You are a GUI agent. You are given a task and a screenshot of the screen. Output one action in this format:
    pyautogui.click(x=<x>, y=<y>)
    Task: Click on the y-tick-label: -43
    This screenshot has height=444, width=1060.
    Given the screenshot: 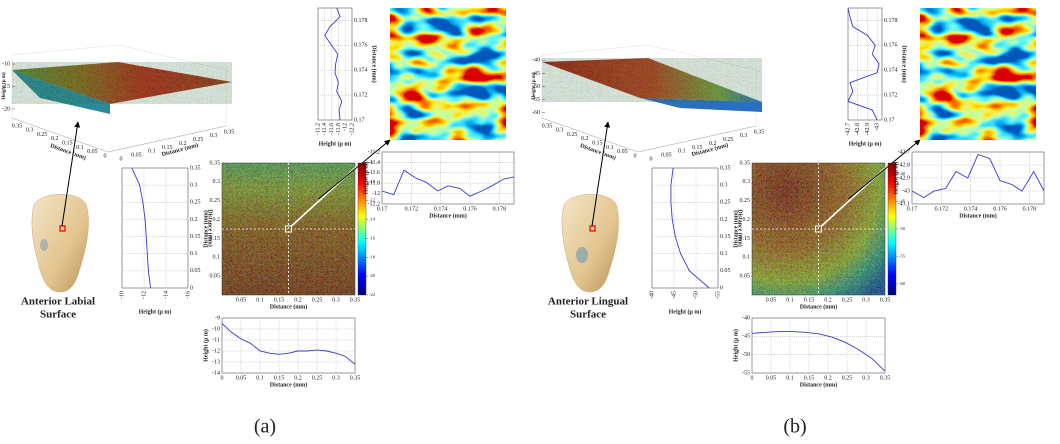 What is the action you would take?
    pyautogui.click(x=878, y=127)
    